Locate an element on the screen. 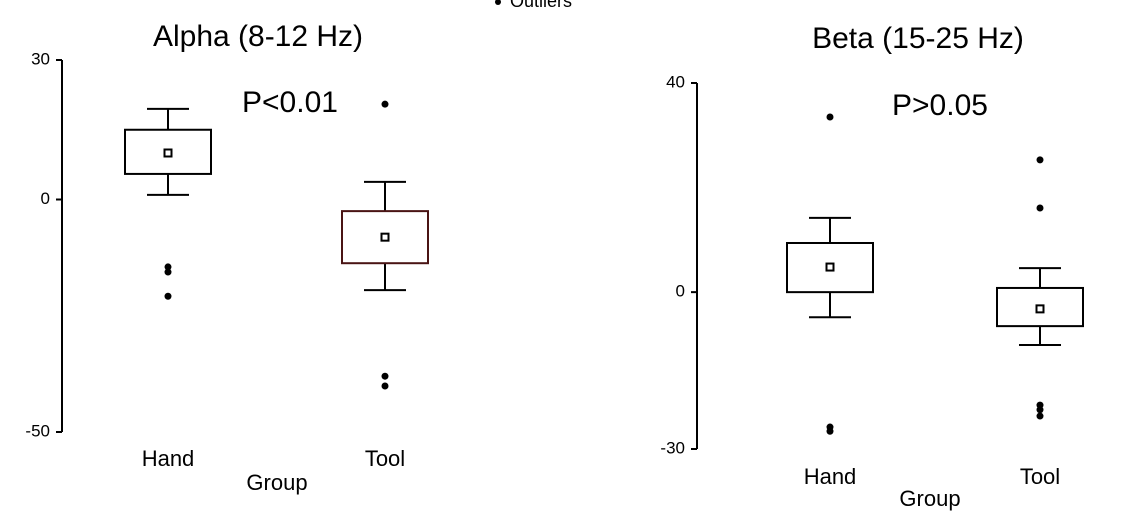  y-tick-label: -50 is located at coordinates (37, 430).